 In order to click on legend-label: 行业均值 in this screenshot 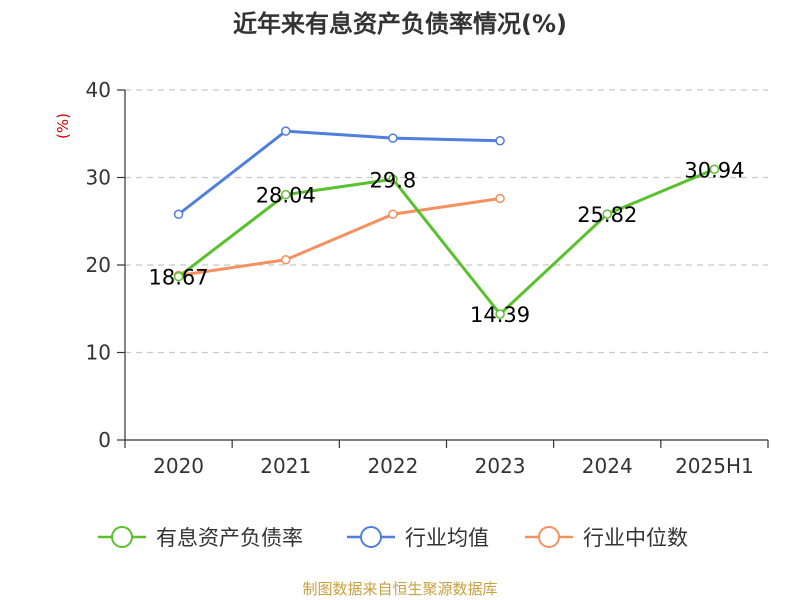, I will do `click(447, 538)`.